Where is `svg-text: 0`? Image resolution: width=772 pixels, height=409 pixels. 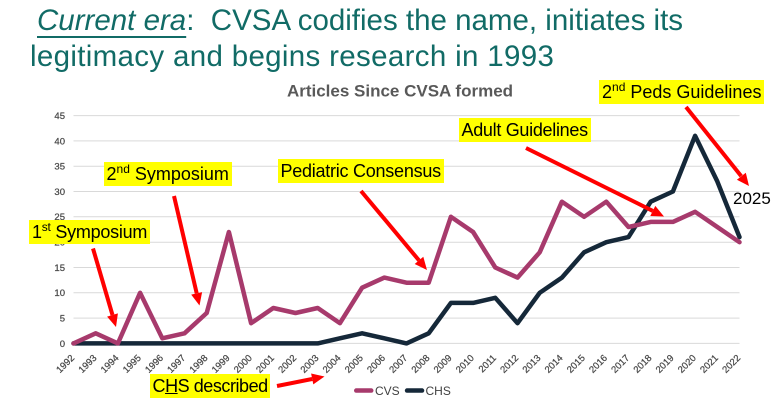 svg-text: 0 is located at coordinates (62, 344).